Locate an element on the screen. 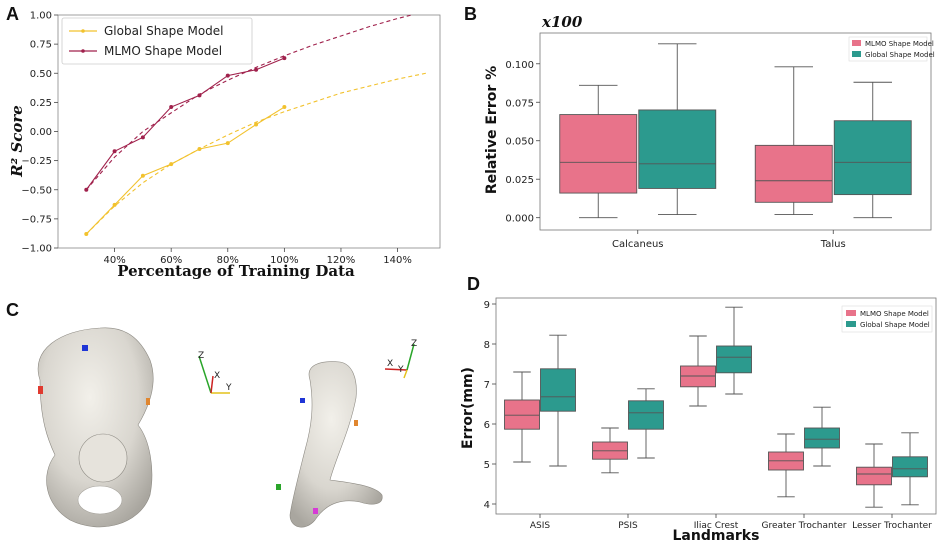 The height and width of the screenshot is (544, 941). legend-b-mlmo-label: MLMO Shape Model is located at coordinates (899, 44).